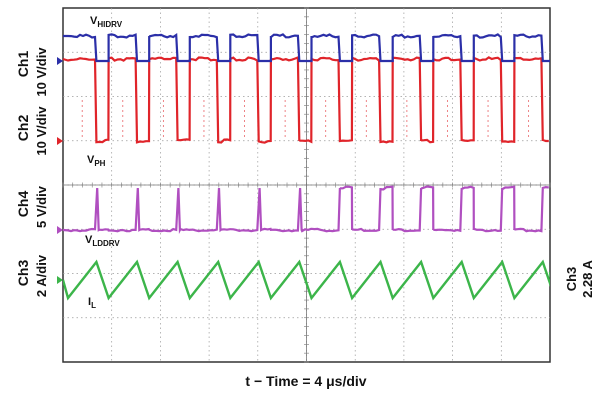  Describe the element at coordinates (41, 72) in the screenshot. I see `ch1-scale: 10 V/div` at that location.